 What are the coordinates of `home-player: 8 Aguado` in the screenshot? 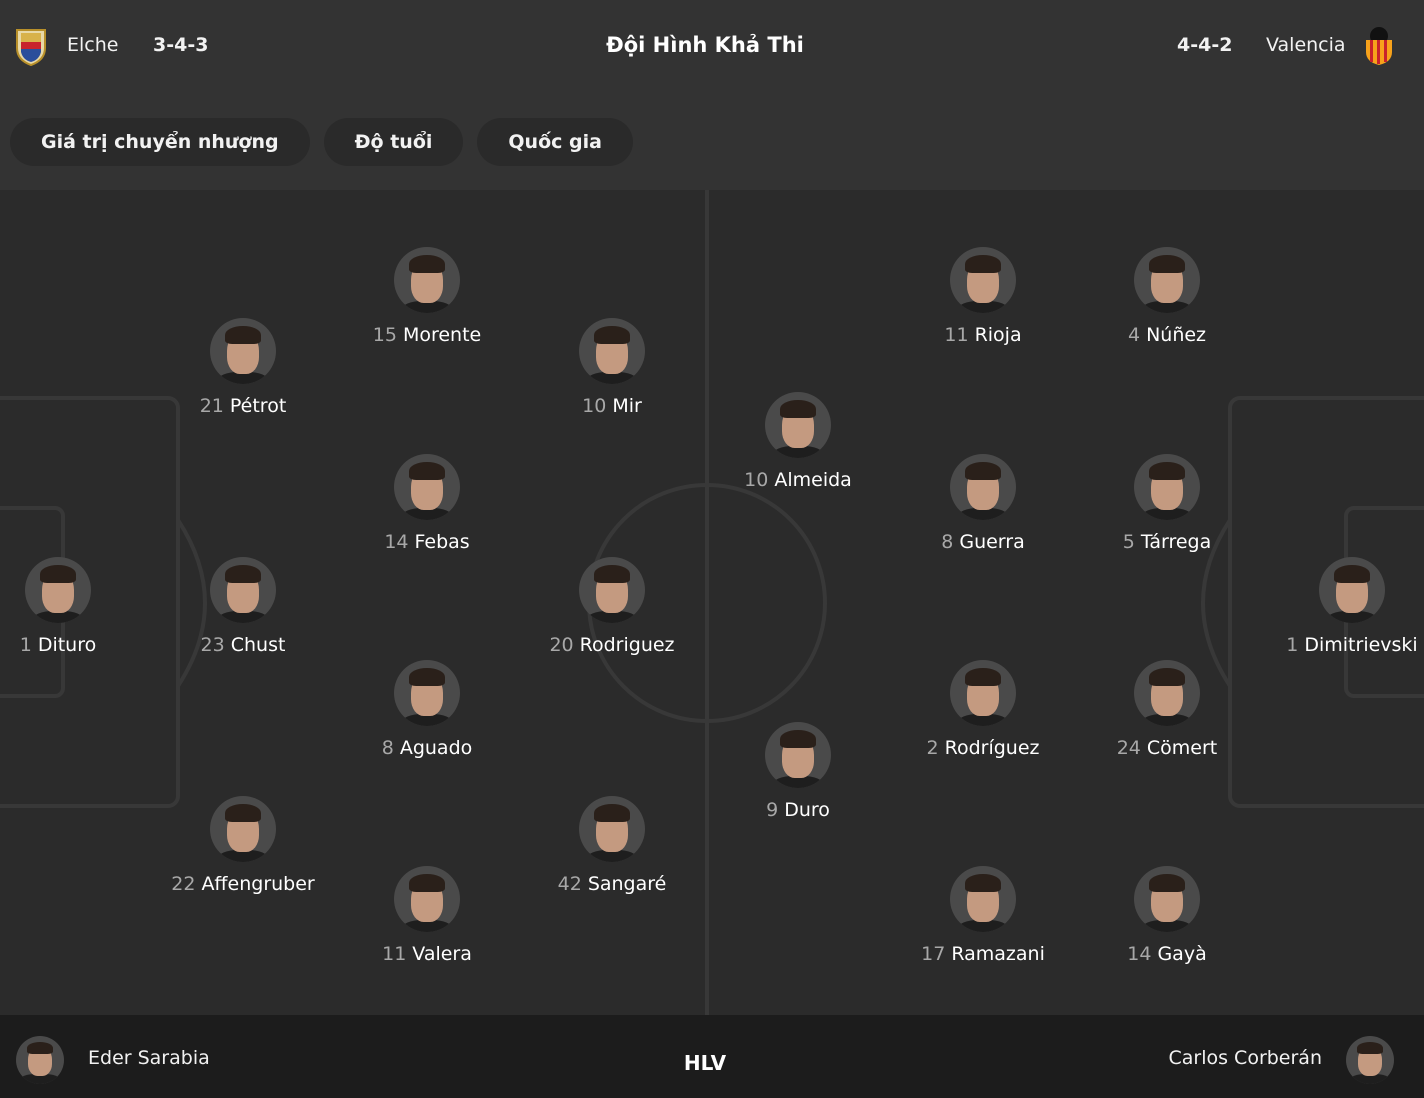 It's located at (427, 709).